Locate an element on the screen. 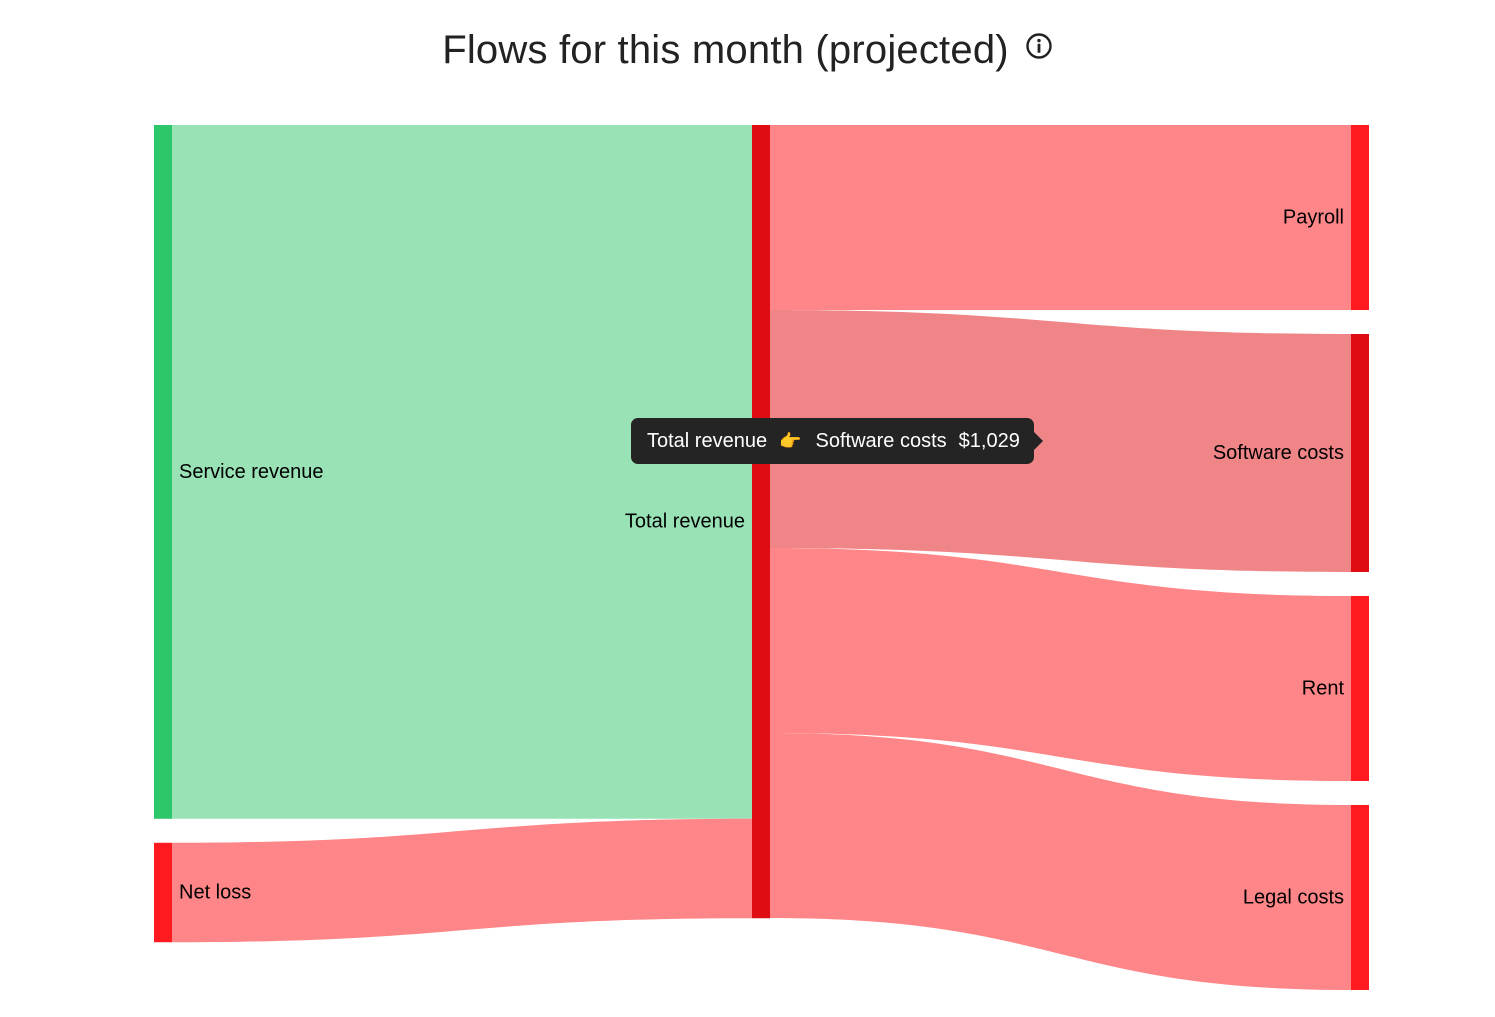  sankey-link-total-revenue-to-software-costs is located at coordinates (1060, 441).